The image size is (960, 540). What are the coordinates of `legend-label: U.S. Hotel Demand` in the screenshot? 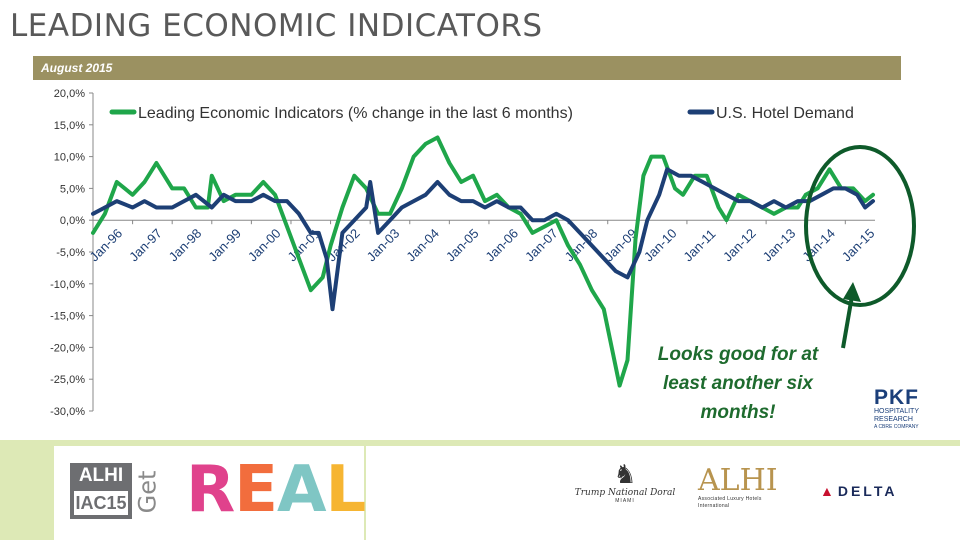 It's located at (785, 113).